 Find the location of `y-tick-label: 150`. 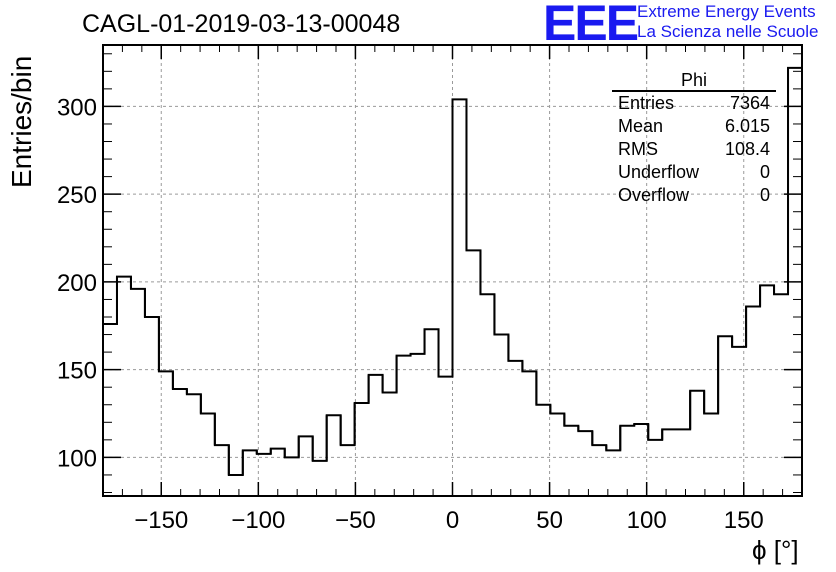

y-tick-label: 150 is located at coordinates (77, 371).